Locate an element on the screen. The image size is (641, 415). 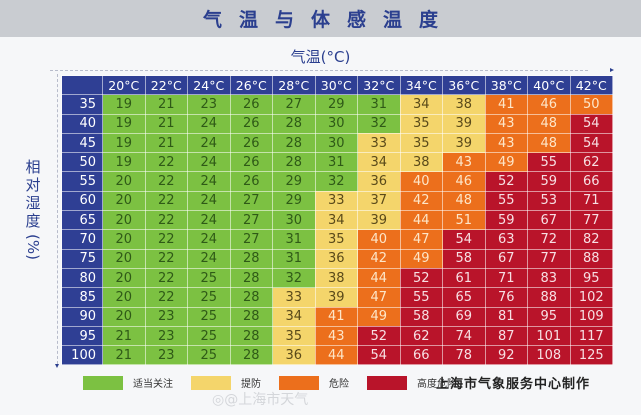
table-row: 85 20 22 25 28 33 39 47 55 65 76 88 102 is located at coordinates (337, 297).